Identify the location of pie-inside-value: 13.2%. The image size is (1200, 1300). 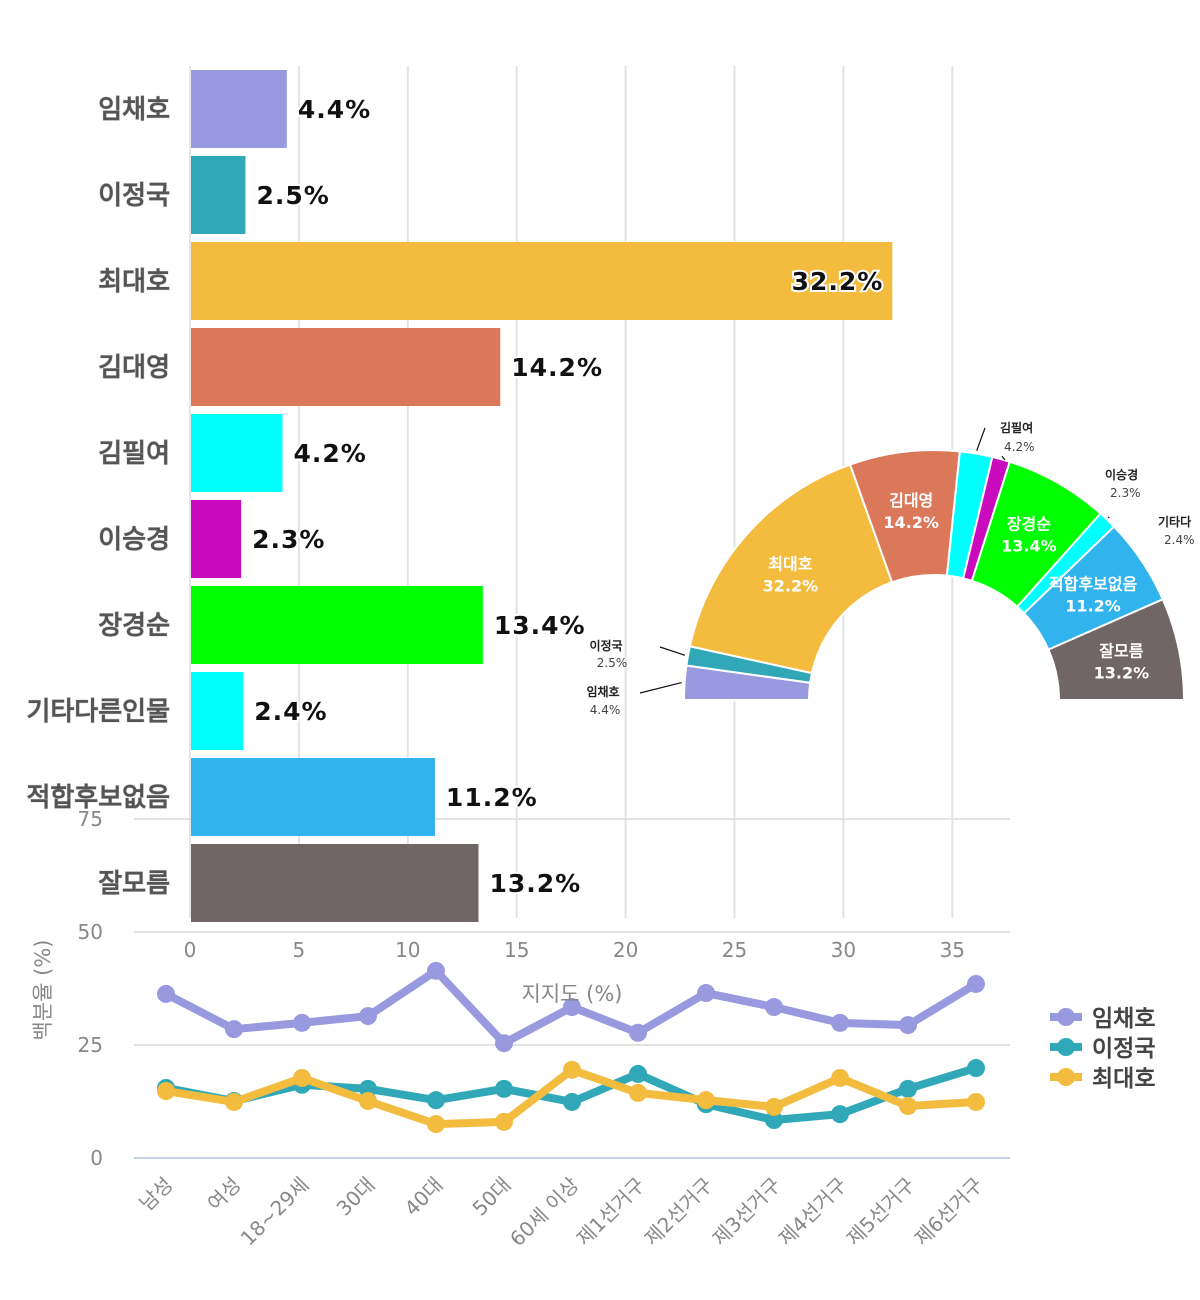
(1122, 673).